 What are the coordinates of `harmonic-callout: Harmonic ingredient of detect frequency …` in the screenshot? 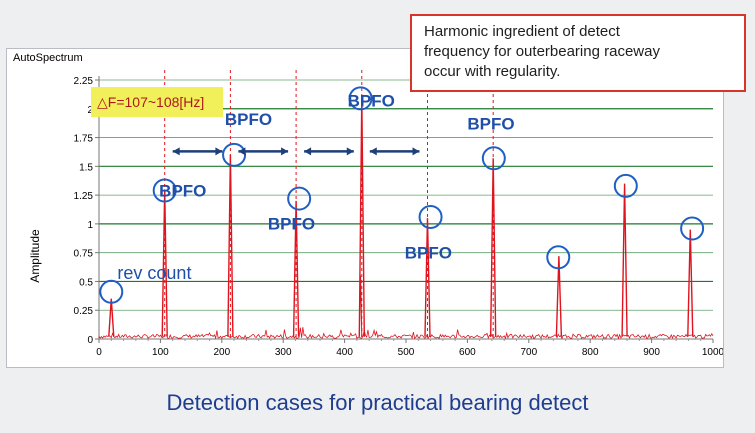 It's located at (578, 53).